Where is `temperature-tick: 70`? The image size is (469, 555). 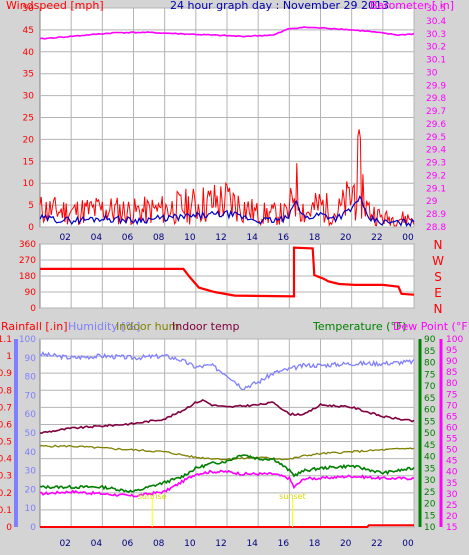 temperature-tick: 70 is located at coordinates (430, 387).